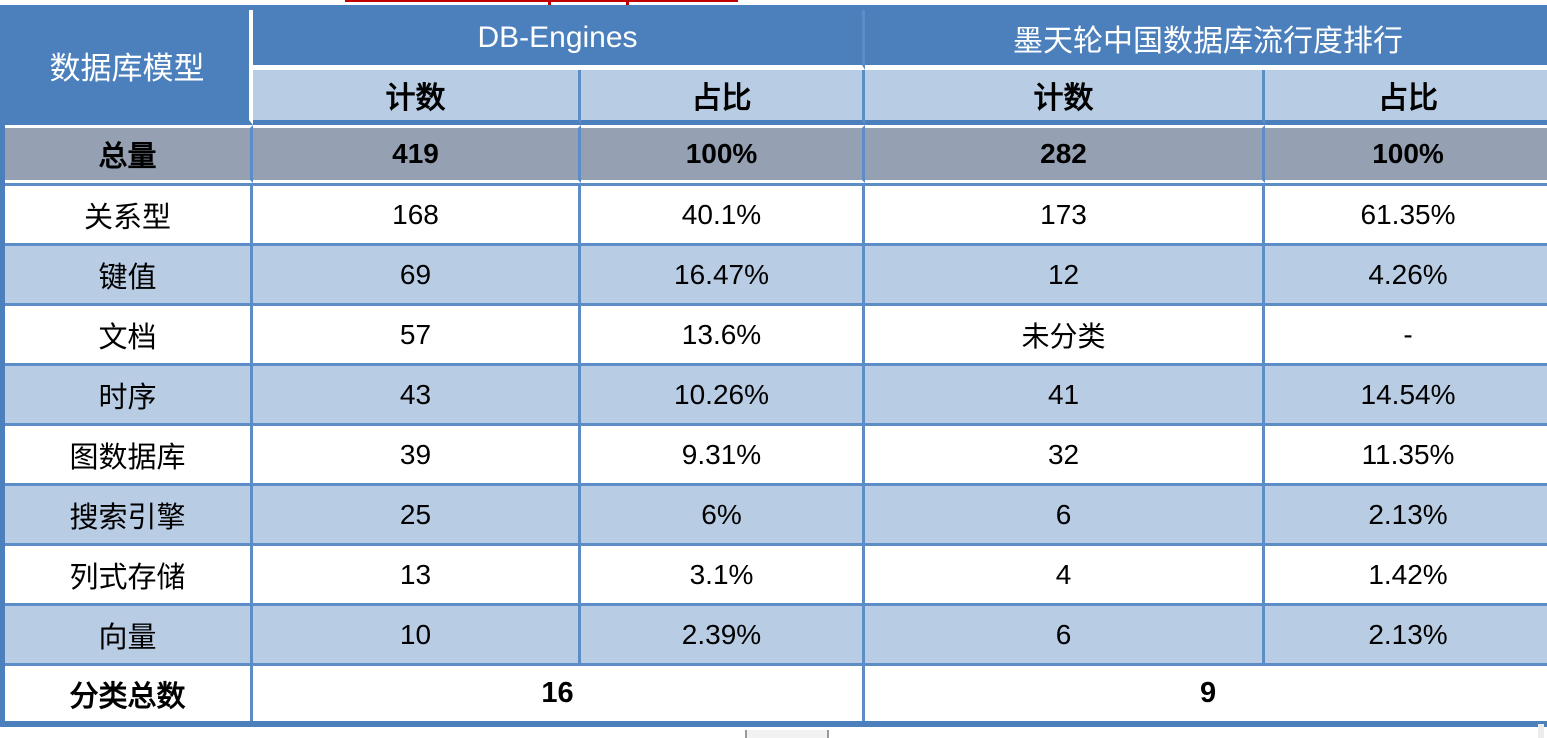  I want to click on cell-db-share: 40.1%, so click(723, 214).